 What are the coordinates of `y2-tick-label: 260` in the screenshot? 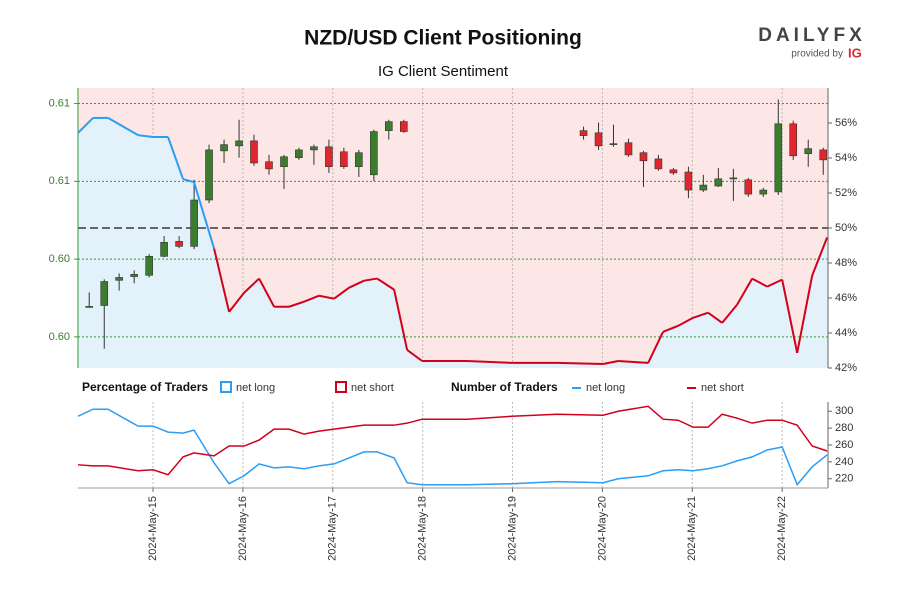 It's located at (844, 445).